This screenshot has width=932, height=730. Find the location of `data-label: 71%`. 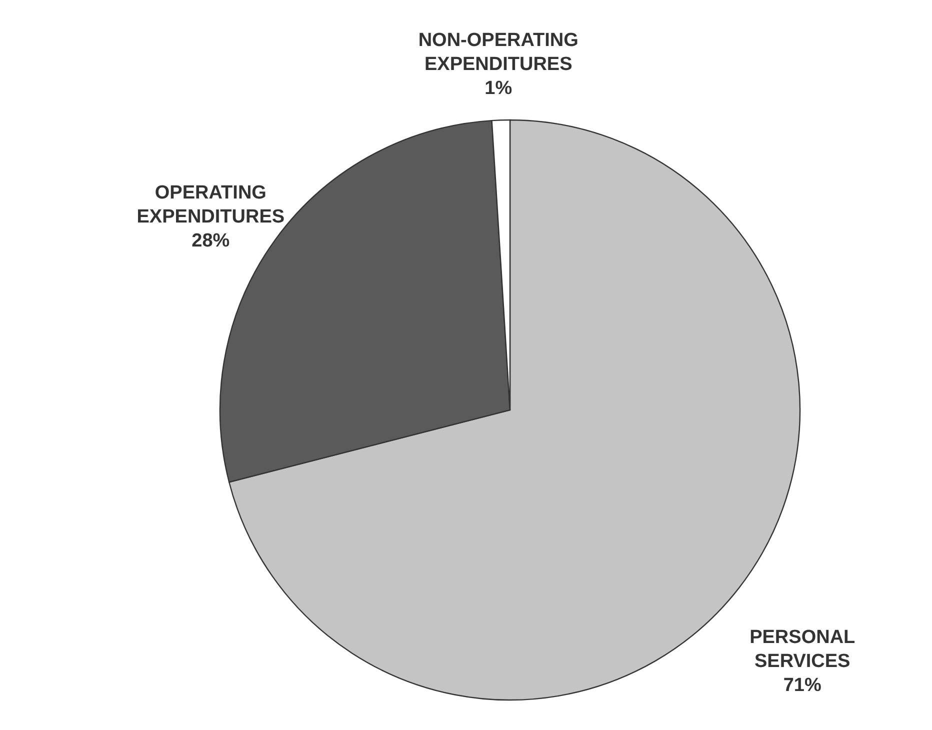

data-label: 71% is located at coordinates (802, 685).